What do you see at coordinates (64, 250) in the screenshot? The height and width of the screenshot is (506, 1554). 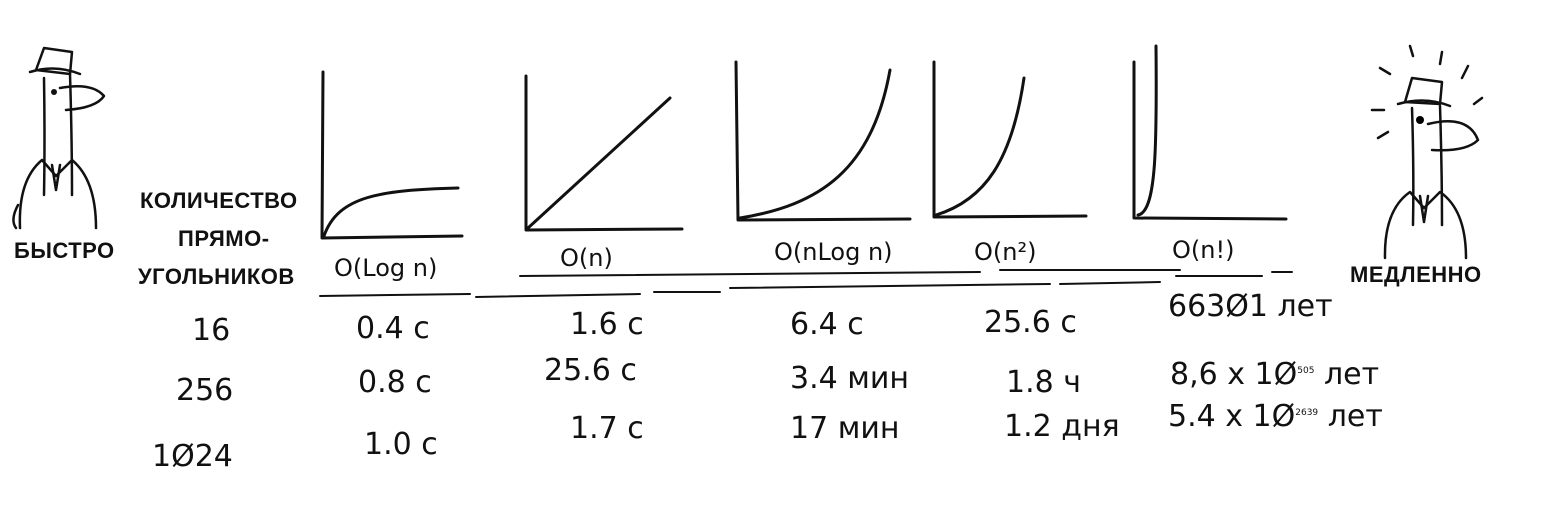 I see `fast-label: БЫСТРО` at bounding box center [64, 250].